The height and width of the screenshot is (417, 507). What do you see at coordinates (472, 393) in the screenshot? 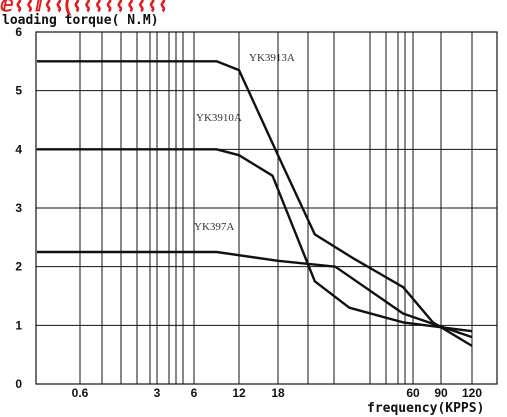
I see `x-tick-label: 120` at bounding box center [472, 393].